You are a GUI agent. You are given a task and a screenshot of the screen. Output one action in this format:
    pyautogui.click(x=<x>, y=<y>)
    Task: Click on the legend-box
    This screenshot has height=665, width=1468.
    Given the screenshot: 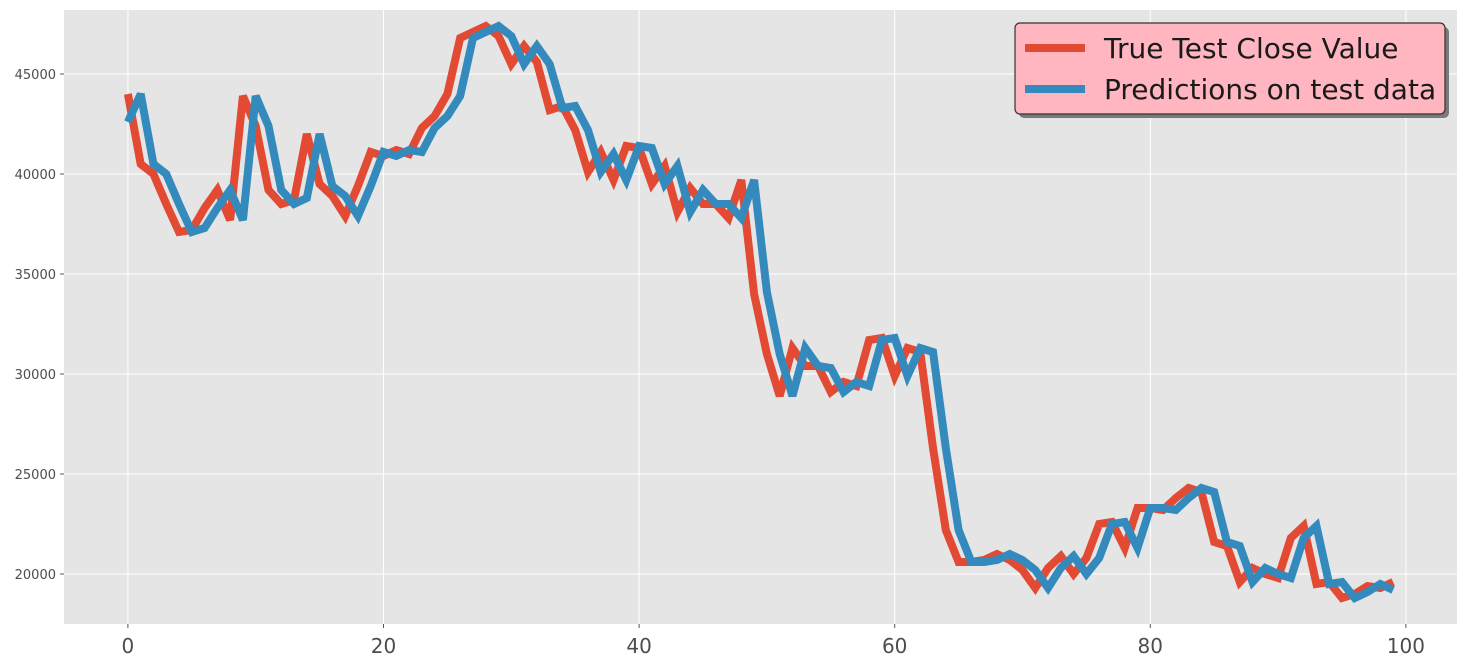 What is the action you would take?
    pyautogui.click(x=1230, y=68)
    